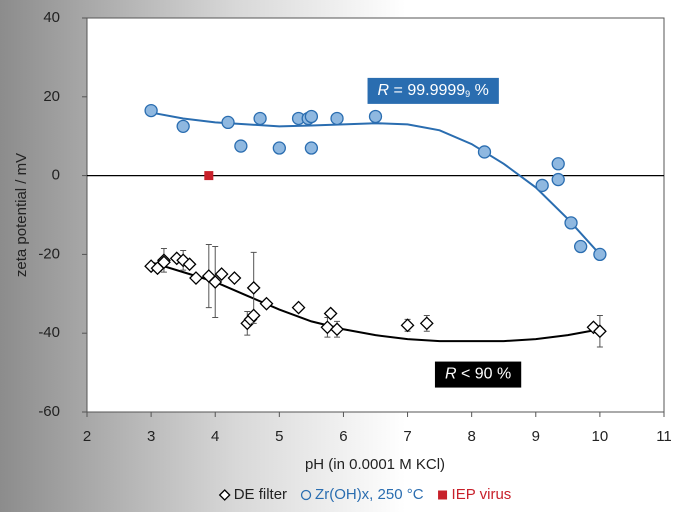 The height and width of the screenshot is (512, 676). What do you see at coordinates (51, 96) in the screenshot?
I see `y-tick-label: 20` at bounding box center [51, 96].